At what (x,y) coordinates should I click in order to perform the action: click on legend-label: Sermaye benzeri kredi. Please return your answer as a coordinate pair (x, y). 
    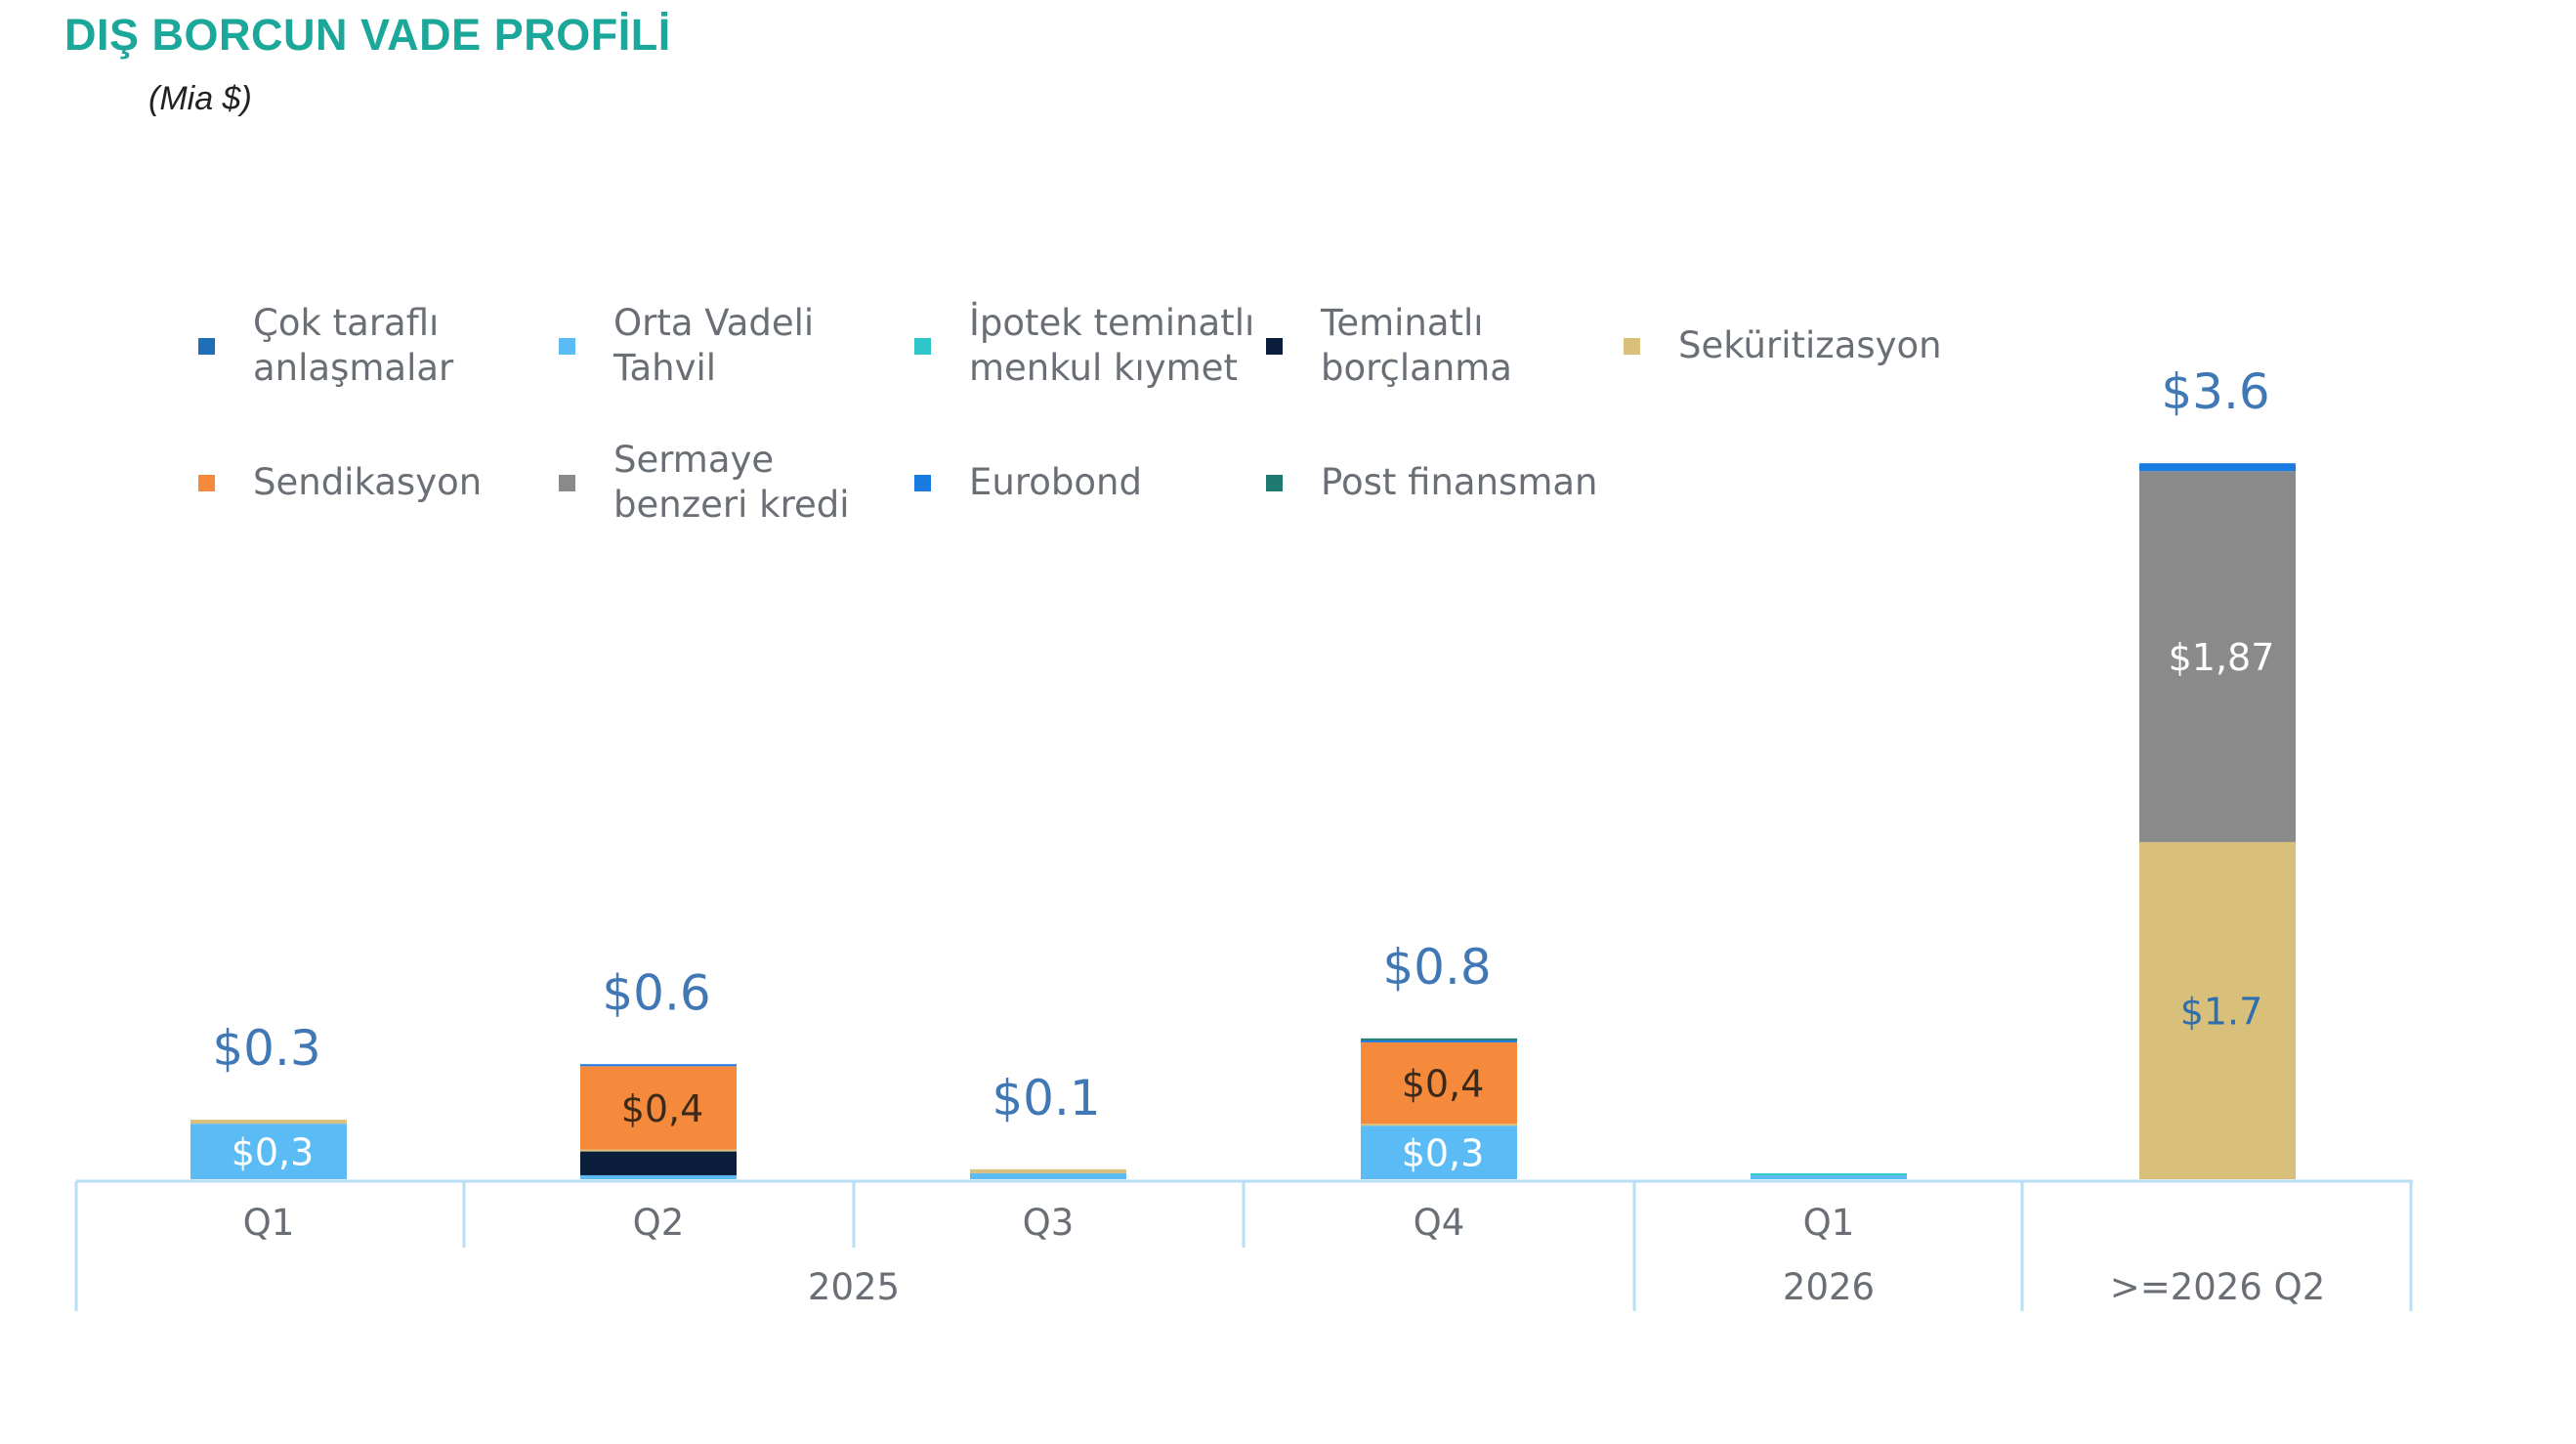
    Looking at the image, I should click on (731, 483).